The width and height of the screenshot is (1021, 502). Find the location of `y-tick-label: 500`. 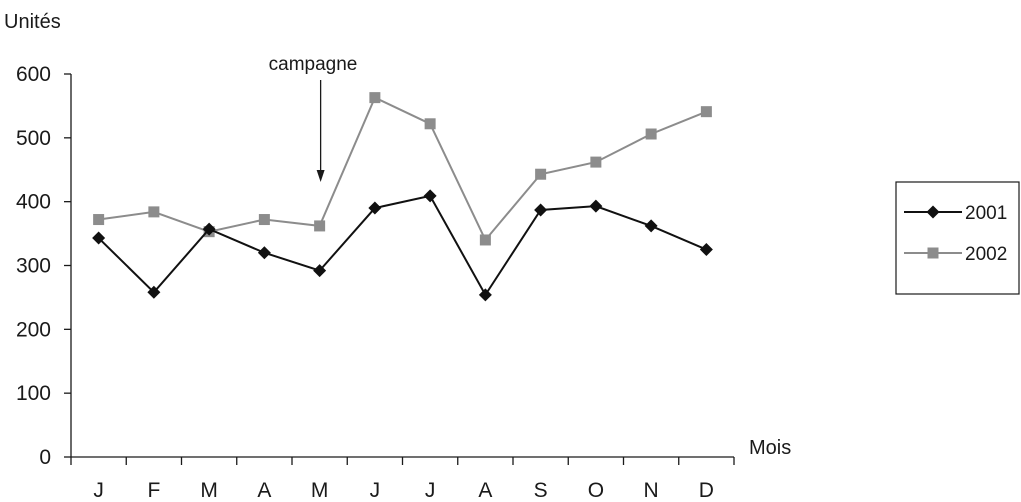

y-tick-label: 500 is located at coordinates (33, 138).